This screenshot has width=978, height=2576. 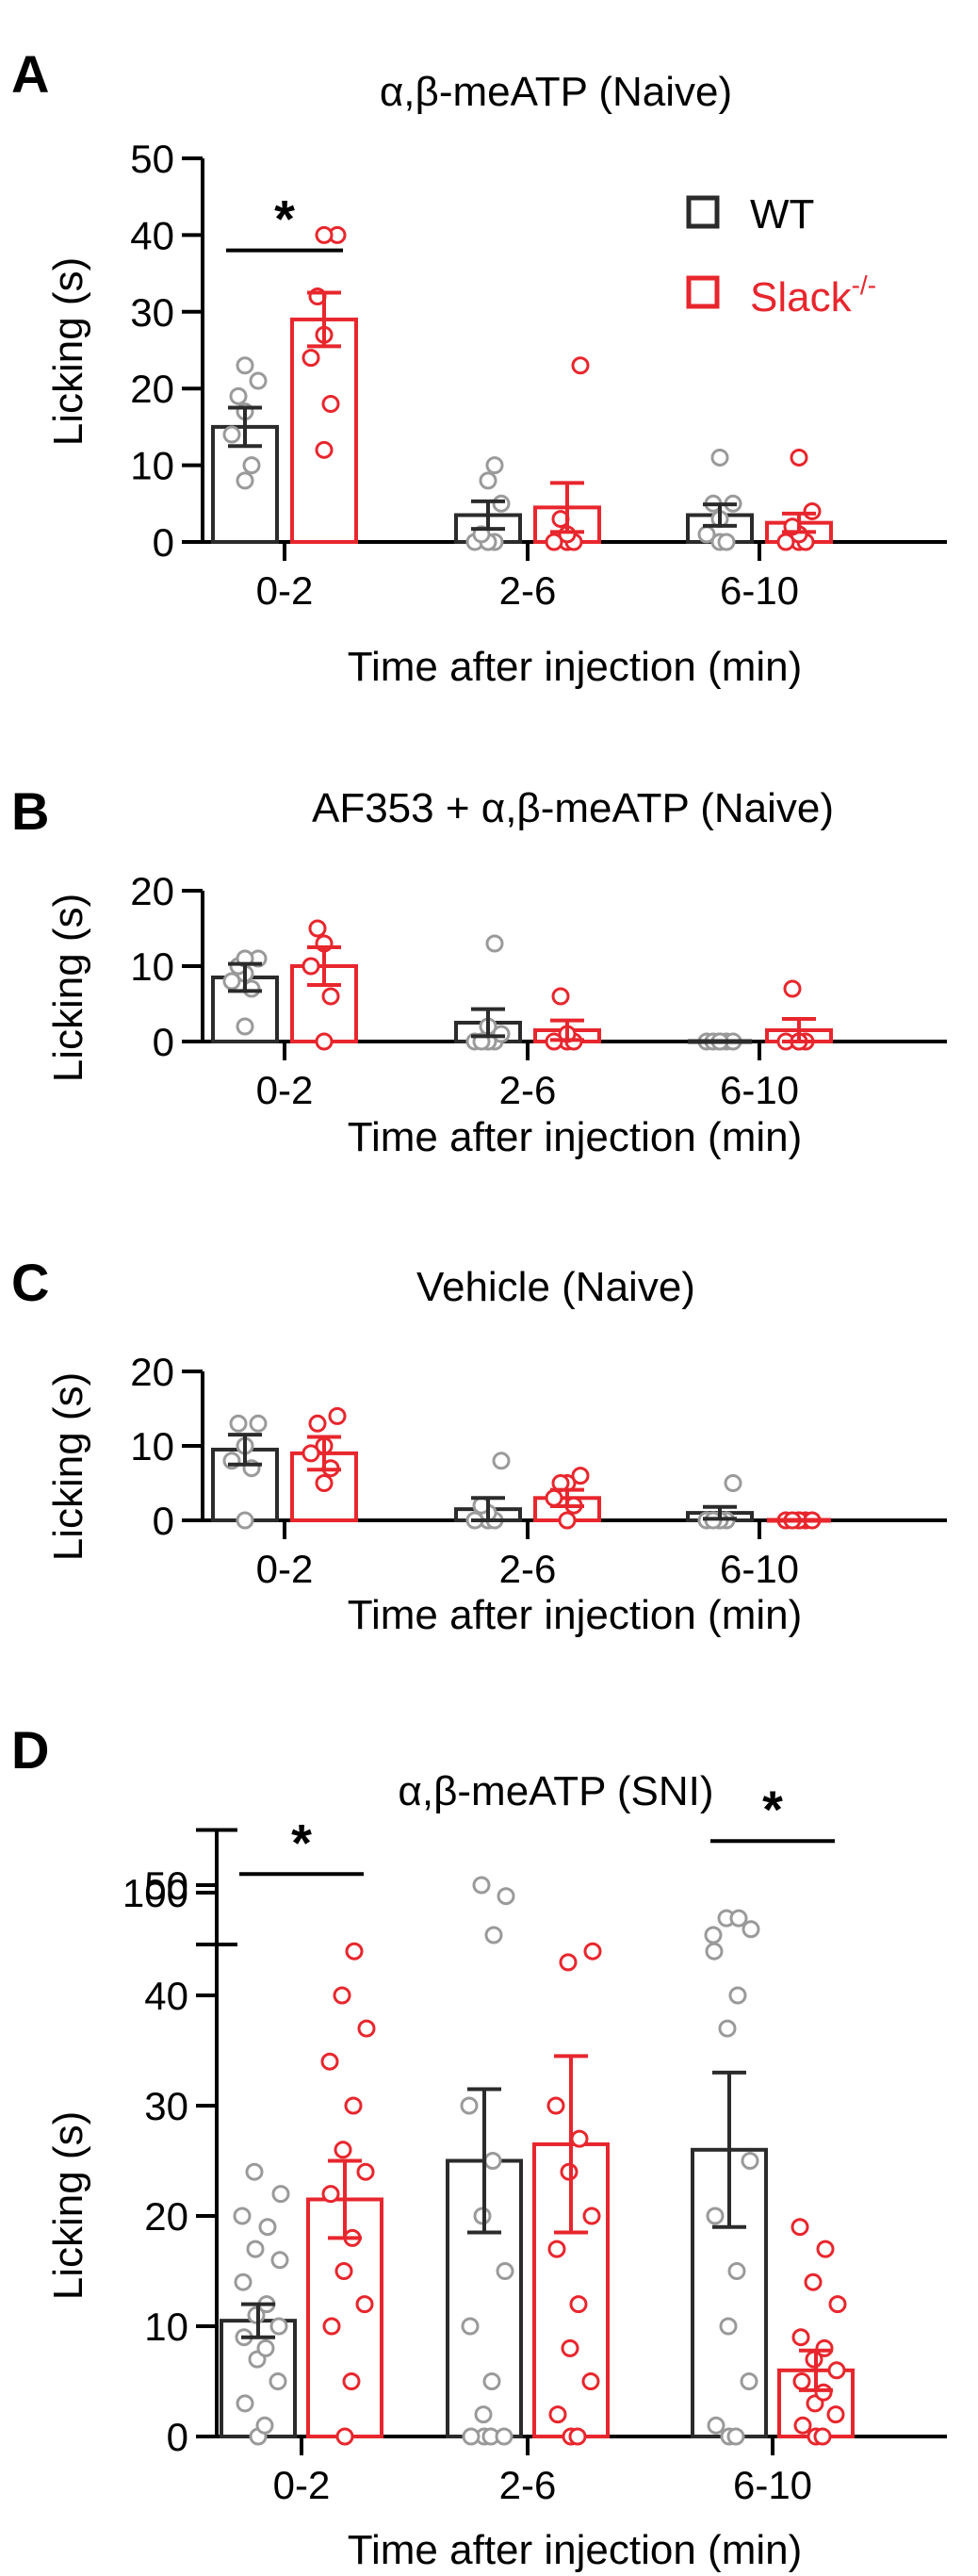 What do you see at coordinates (30, 1282) in the screenshot?
I see `panel-letter-c: C` at bounding box center [30, 1282].